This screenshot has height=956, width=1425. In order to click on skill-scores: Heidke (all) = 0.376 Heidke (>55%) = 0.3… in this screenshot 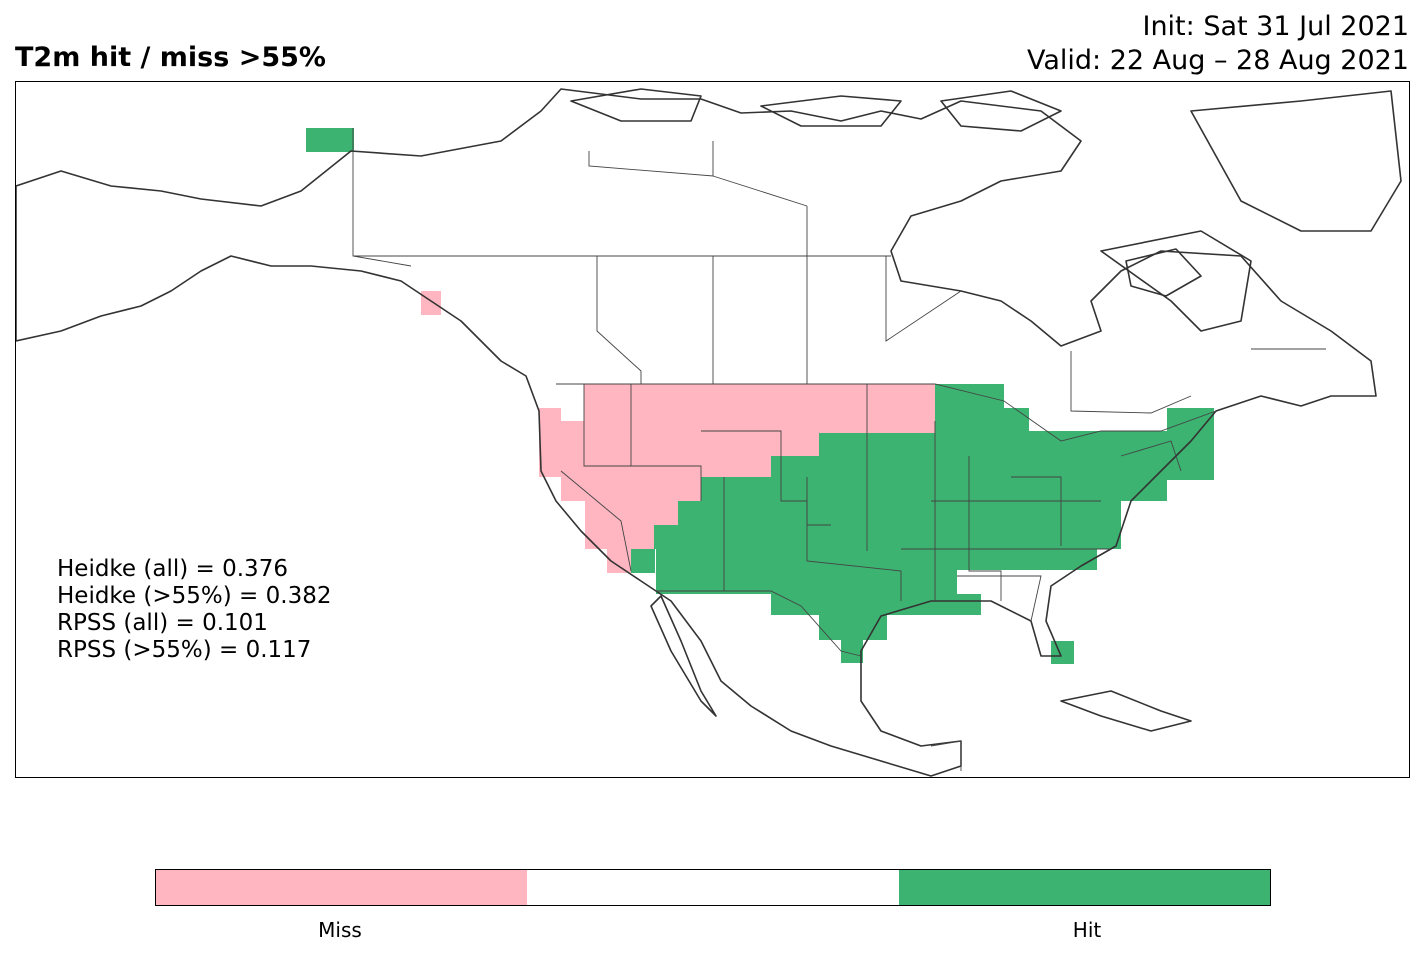, I will do `click(194, 610)`.